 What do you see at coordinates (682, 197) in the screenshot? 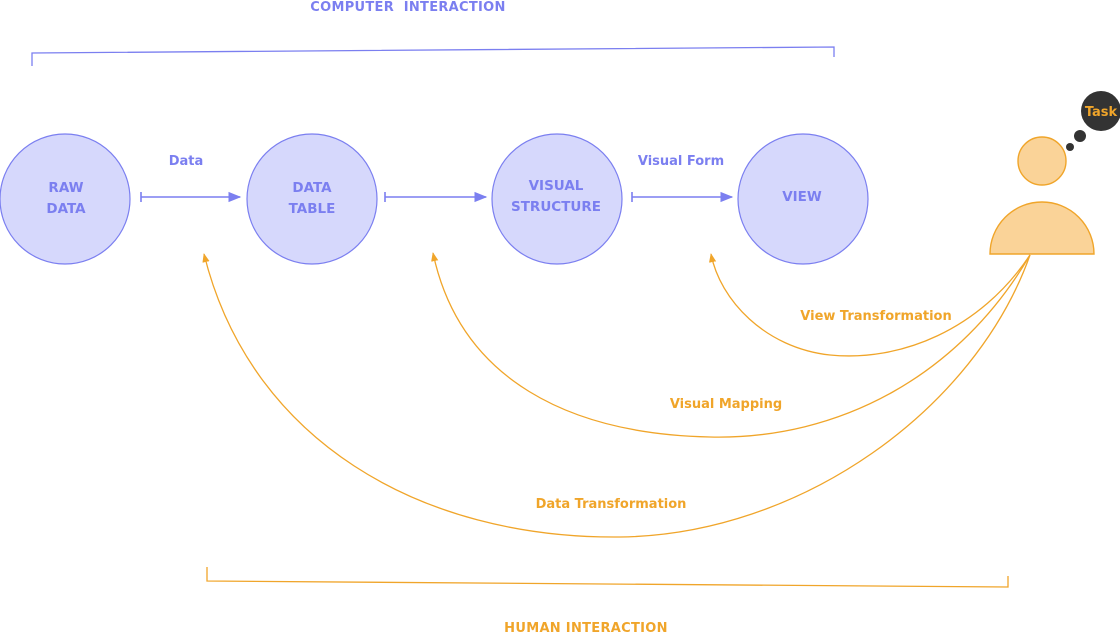
I see `arrow-structure-to-view` at bounding box center [682, 197].